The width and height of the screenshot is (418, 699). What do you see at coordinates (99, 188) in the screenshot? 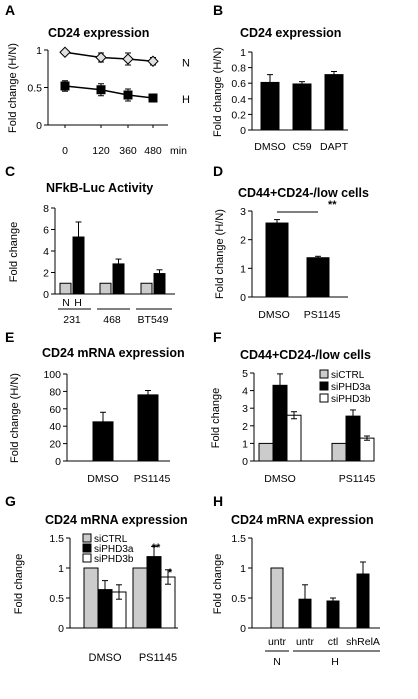
I see `chart-title: NFkB-Luc Activity` at bounding box center [99, 188].